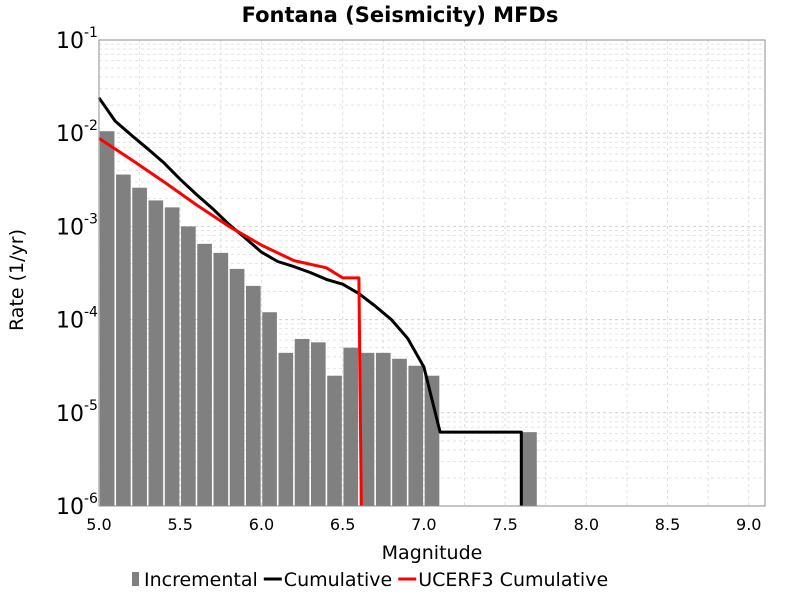 The height and width of the screenshot is (600, 800). Describe the element at coordinates (179, 524) in the screenshot. I see `x-tick-label: 5.5` at that location.